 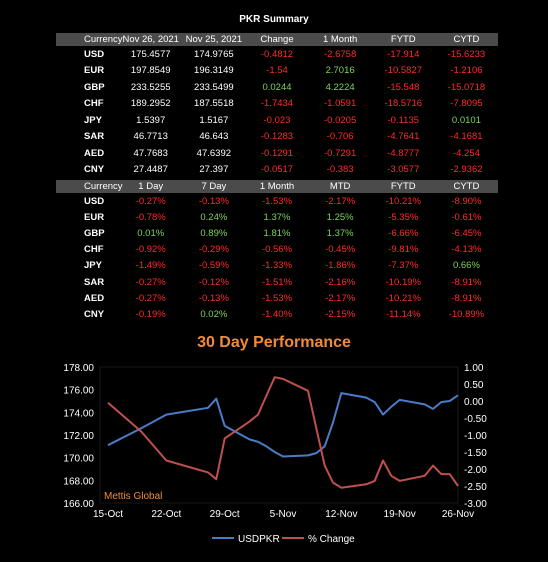 I want to click on table-cell: -0.45%, so click(x=340, y=250).